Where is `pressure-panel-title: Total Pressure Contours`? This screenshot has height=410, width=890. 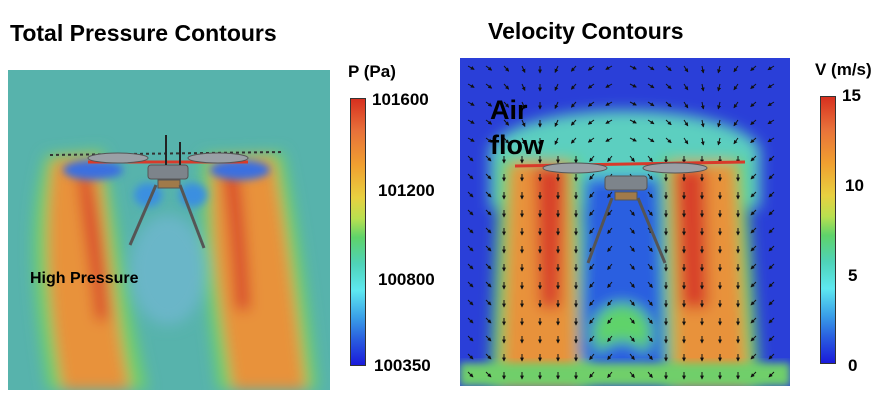 pressure-panel-title: Total Pressure Contours is located at coordinates (143, 33).